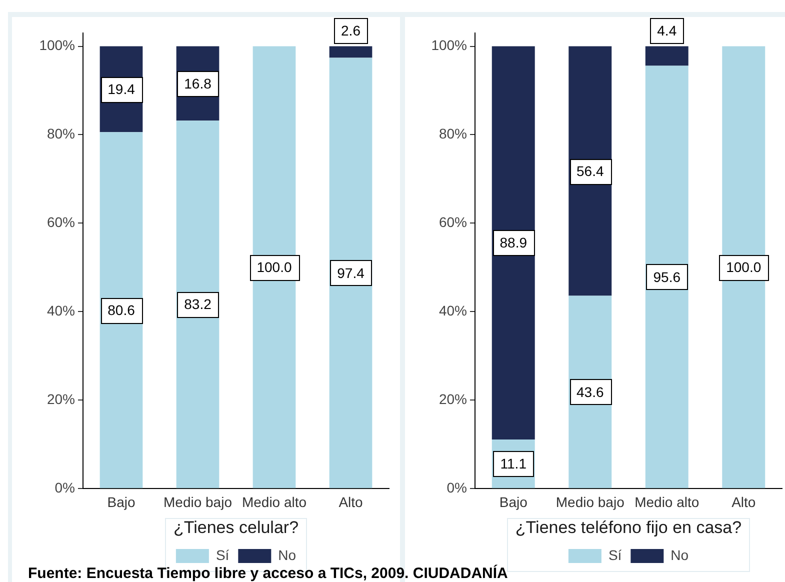 Image resolution: width=785 pixels, height=582 pixels. I want to click on data-label: 97.4, so click(351, 272).